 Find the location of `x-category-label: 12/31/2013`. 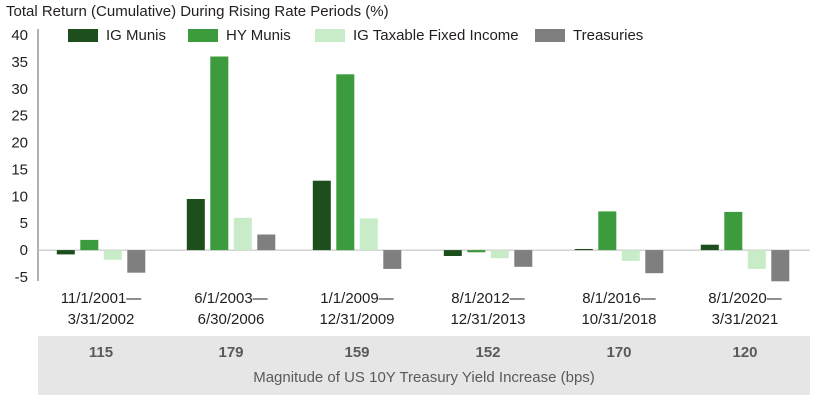

x-category-label: 12/31/2013 is located at coordinates (487, 319).